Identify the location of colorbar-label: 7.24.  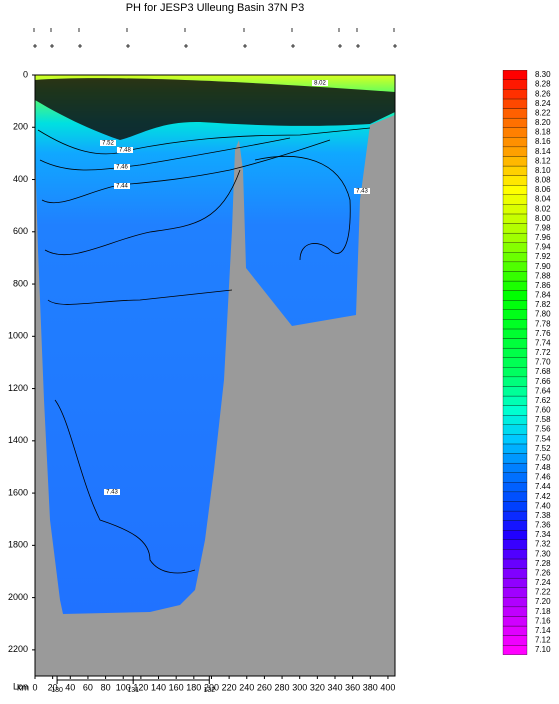
(543, 582).